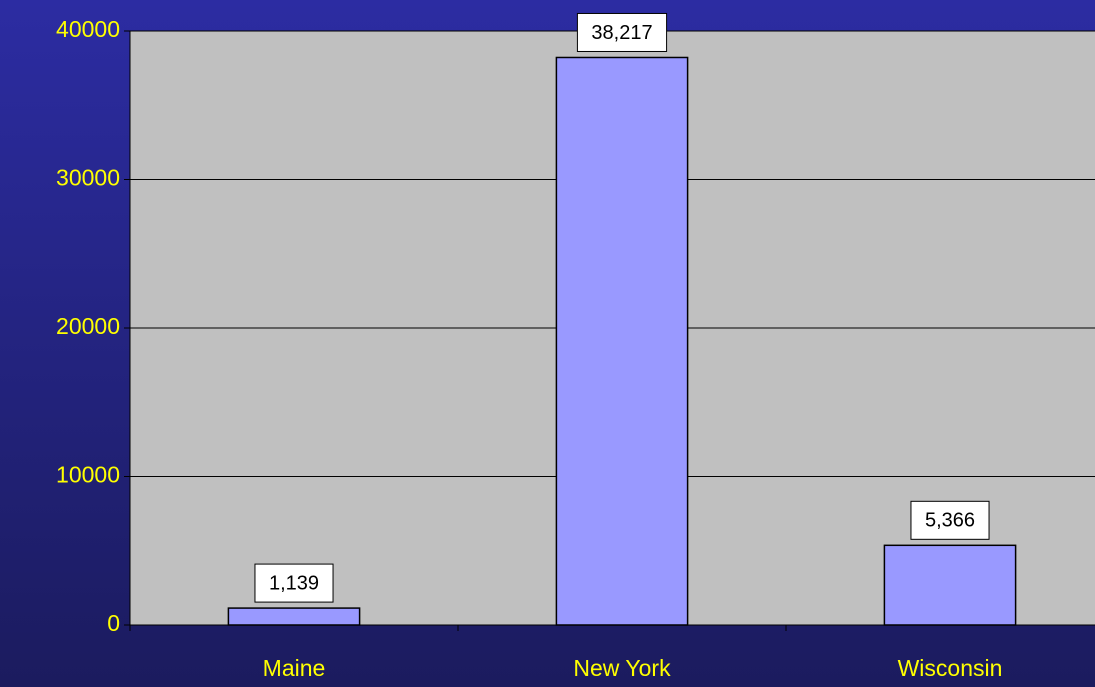 The image size is (1095, 687). I want to click on value-label: 38,217, so click(621, 33).